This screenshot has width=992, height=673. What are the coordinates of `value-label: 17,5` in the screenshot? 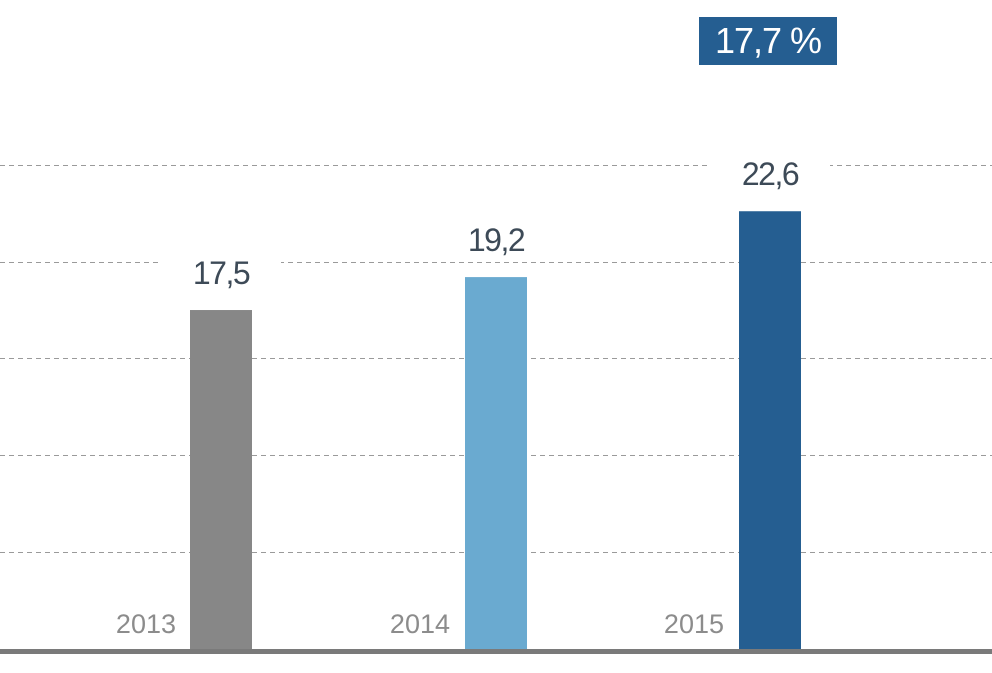 It's located at (221, 273).